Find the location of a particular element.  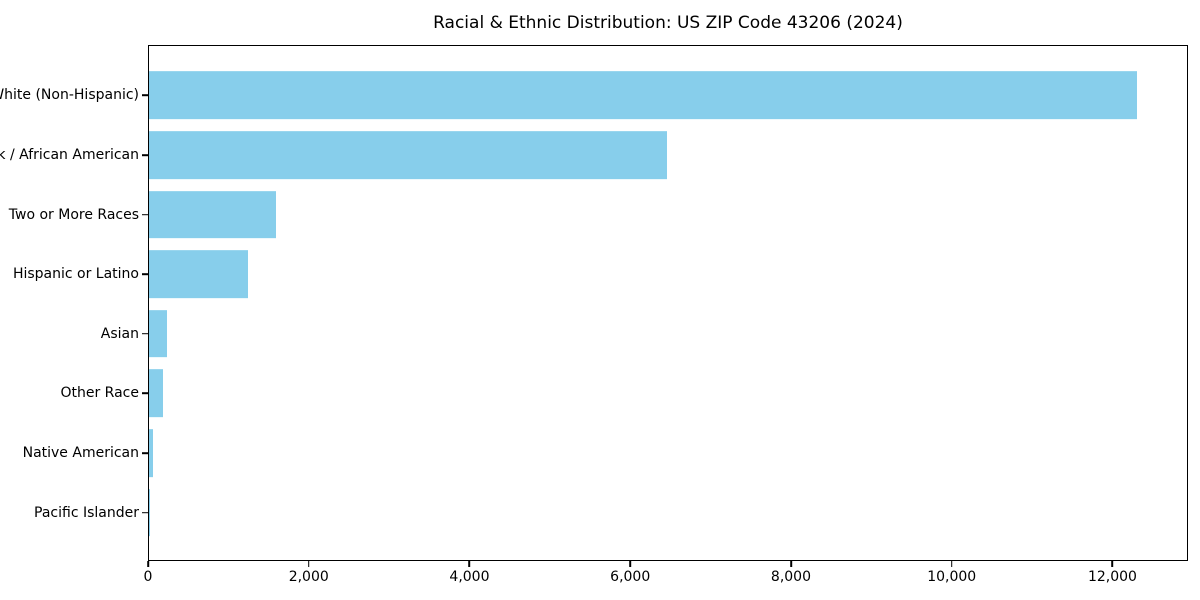

bar-row: Black / African American is located at coordinates (593, 155).